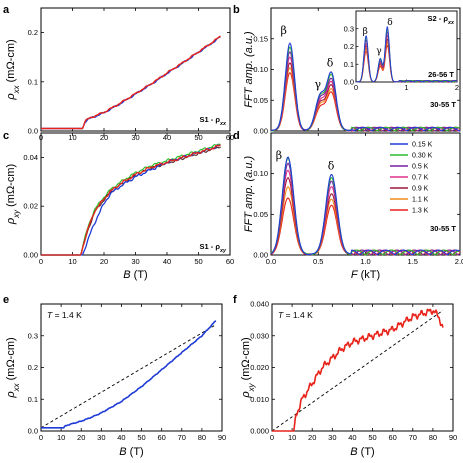 This screenshot has height=463, width=463. I want to click on y-tick-label: 0.020, so click(259, 367).